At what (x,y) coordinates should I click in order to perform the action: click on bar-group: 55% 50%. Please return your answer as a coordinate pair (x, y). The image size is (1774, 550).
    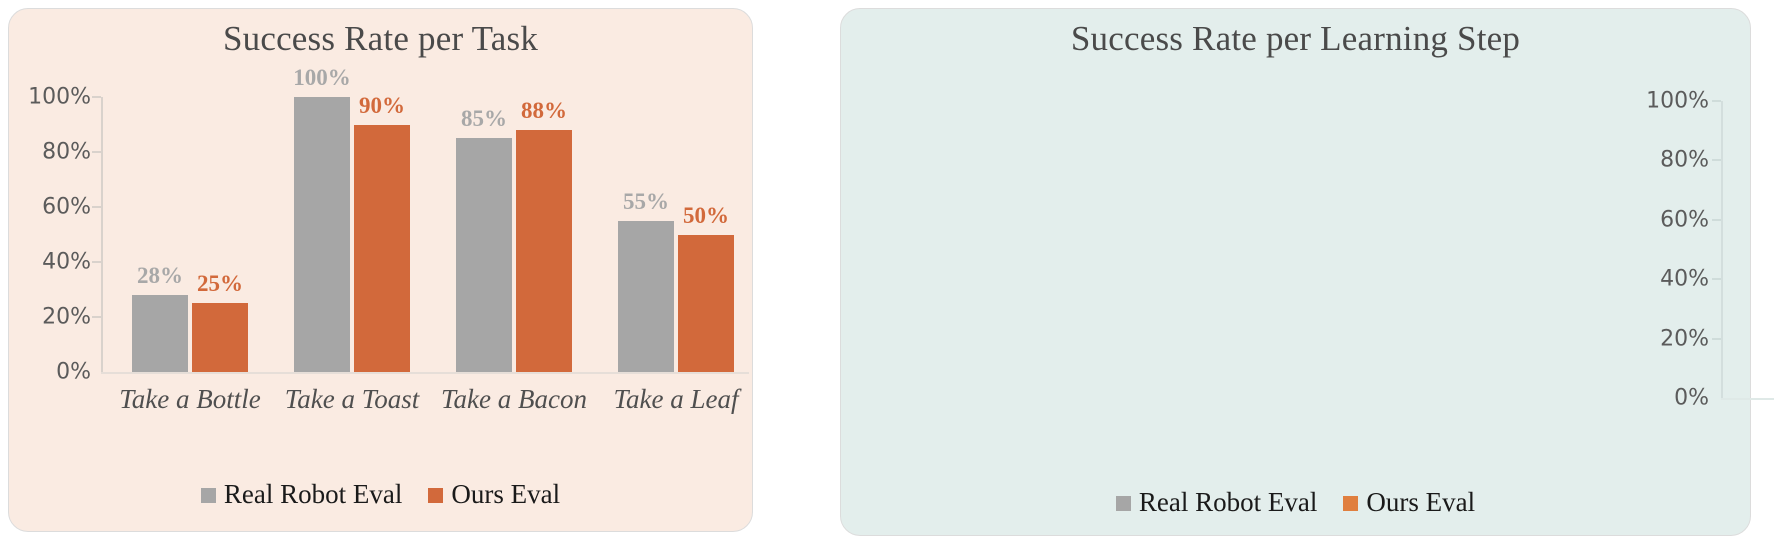
    Looking at the image, I should click on (676, 234).